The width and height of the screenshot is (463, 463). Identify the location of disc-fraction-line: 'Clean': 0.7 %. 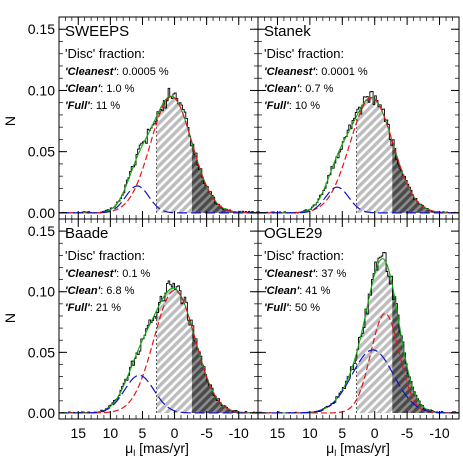
(299, 89).